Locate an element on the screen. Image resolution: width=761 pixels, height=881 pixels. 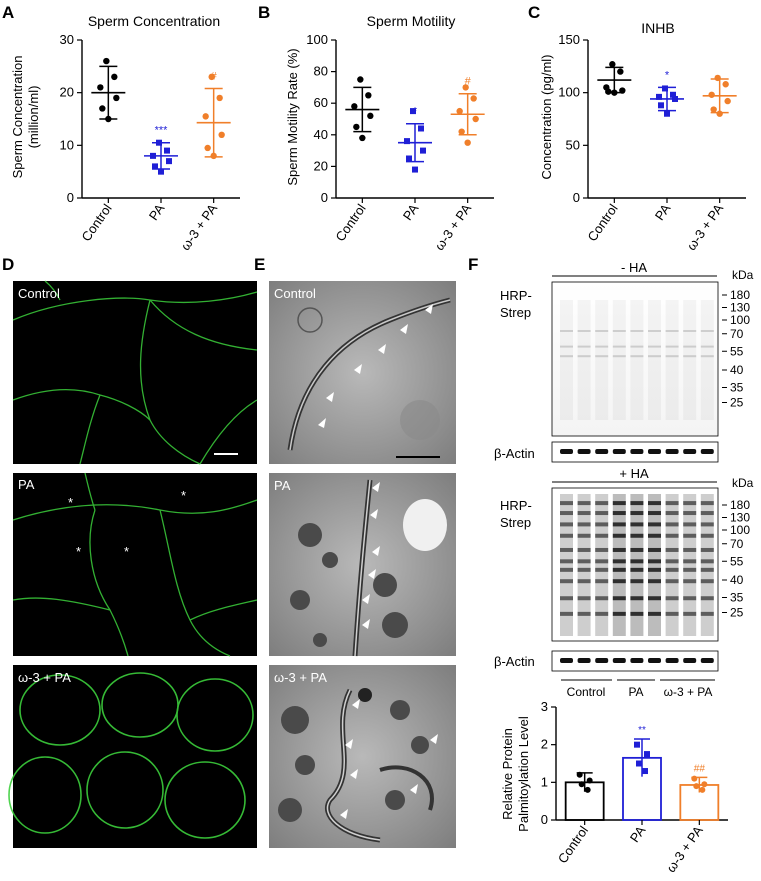
panel-letter-f: F is located at coordinates (473, 264).